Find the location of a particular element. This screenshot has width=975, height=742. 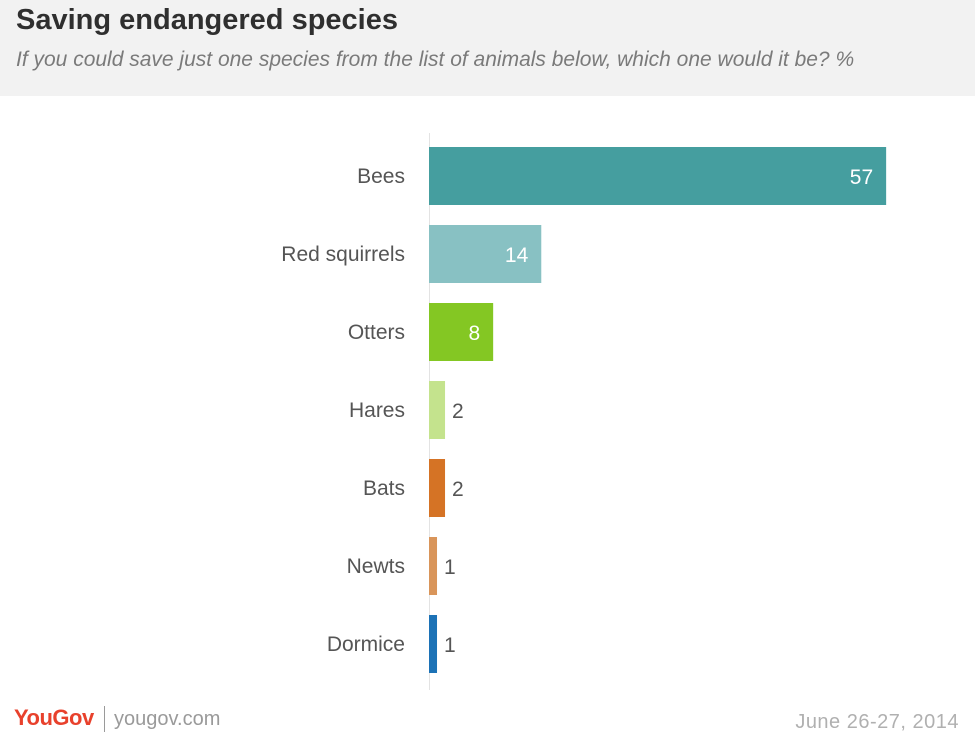

bar-otters is located at coordinates (461, 332).